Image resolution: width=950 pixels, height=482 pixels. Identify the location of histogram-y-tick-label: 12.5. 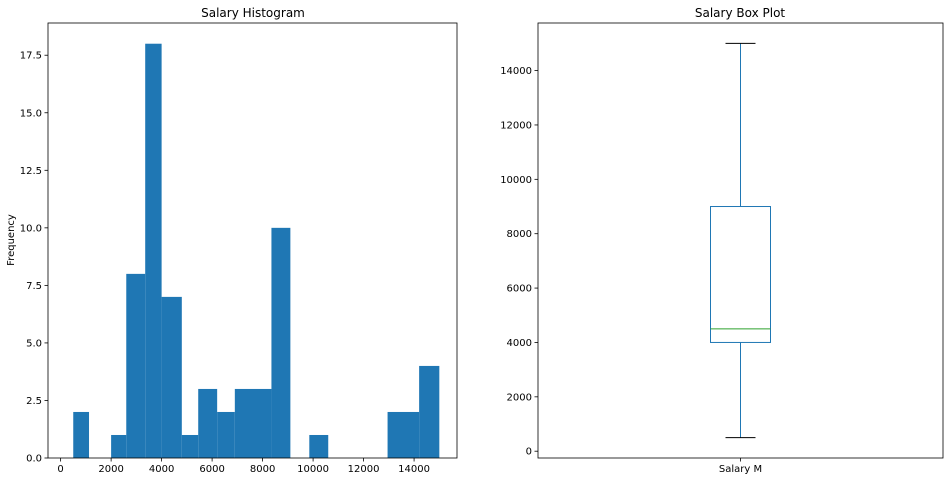
(31, 171).